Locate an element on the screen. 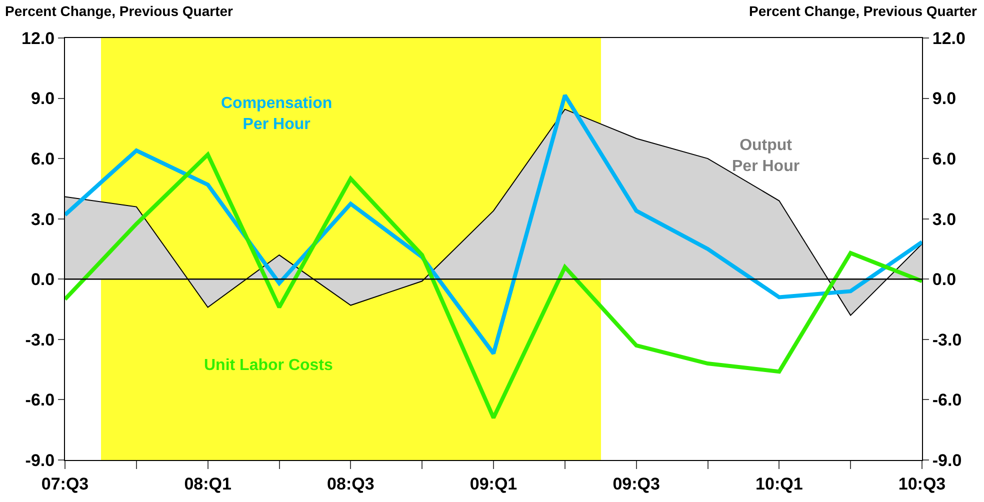  y2-tick-label: 12.0 is located at coordinates (949, 38).